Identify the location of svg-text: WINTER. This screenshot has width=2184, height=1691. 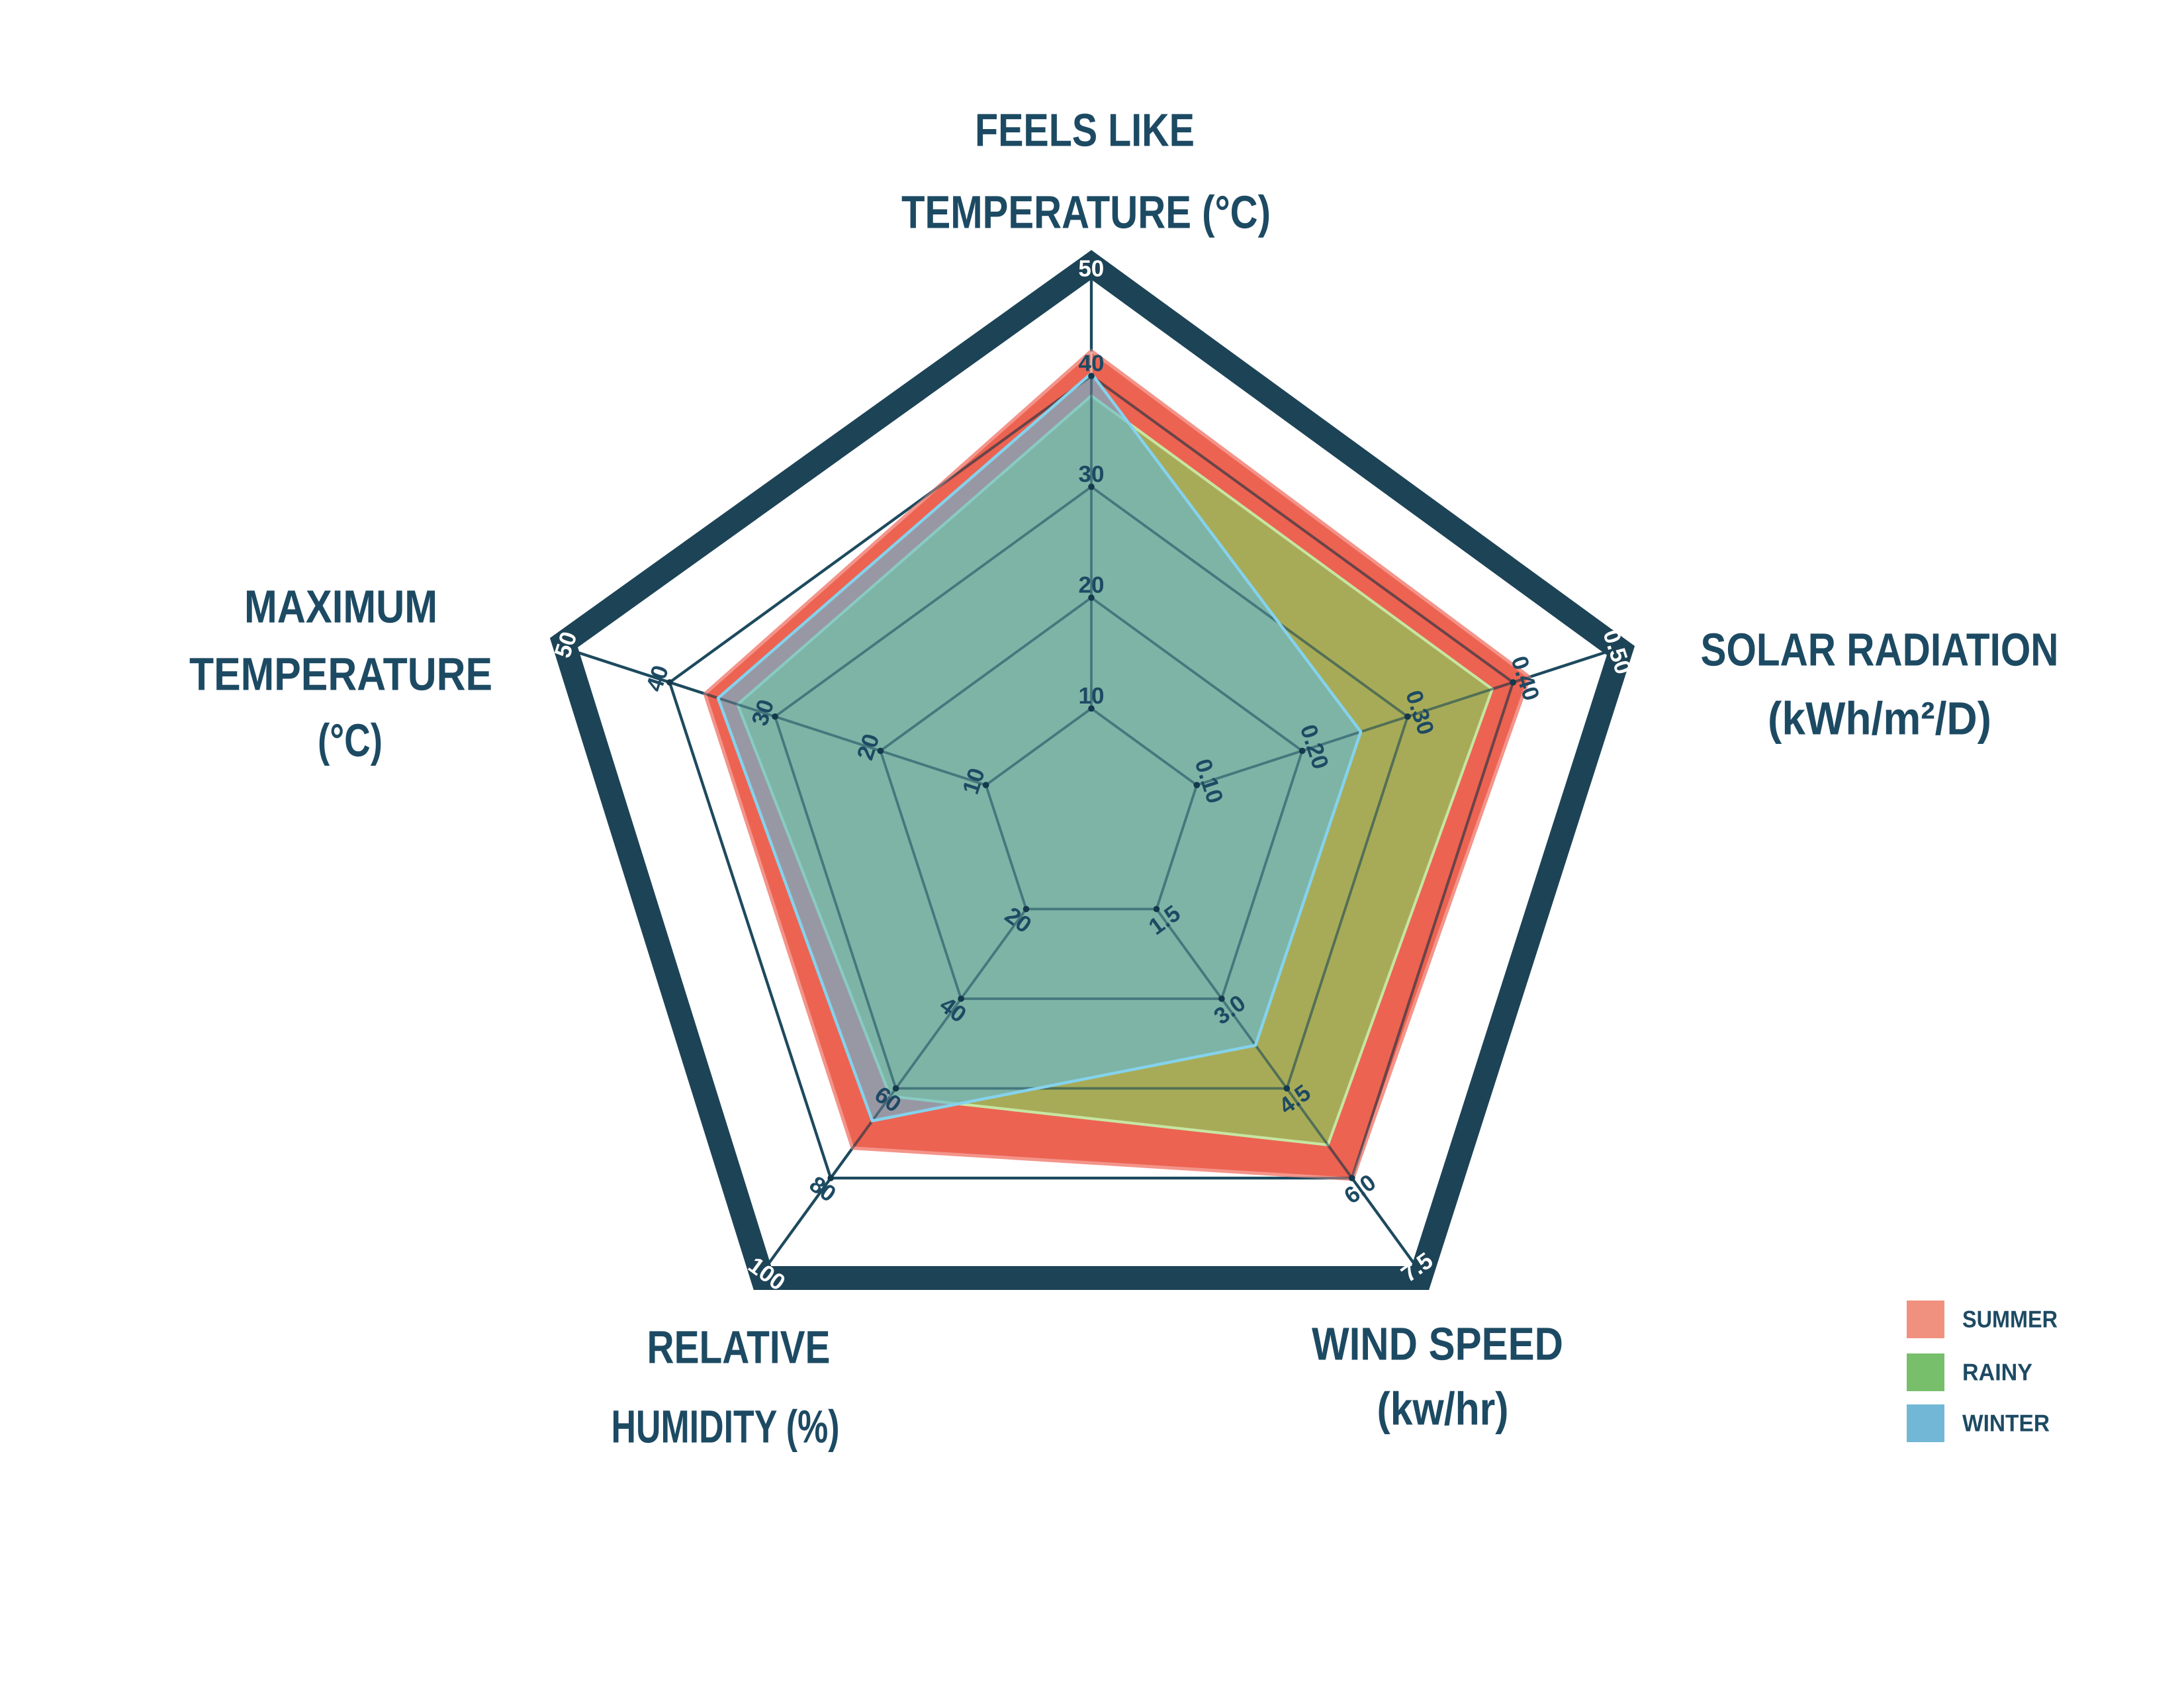
(2006, 1423).